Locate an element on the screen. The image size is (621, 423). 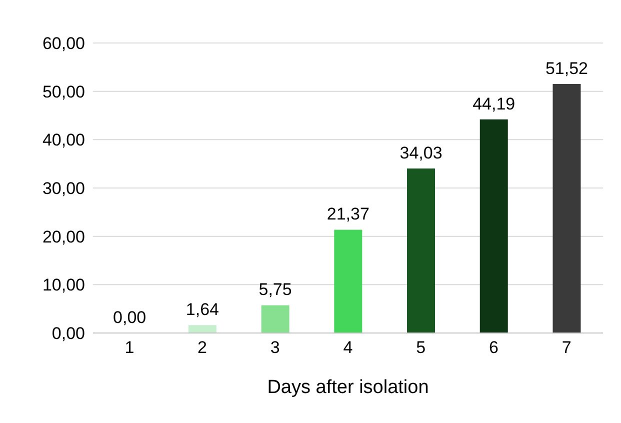
x-tick-label: 3 is located at coordinates (275, 348).